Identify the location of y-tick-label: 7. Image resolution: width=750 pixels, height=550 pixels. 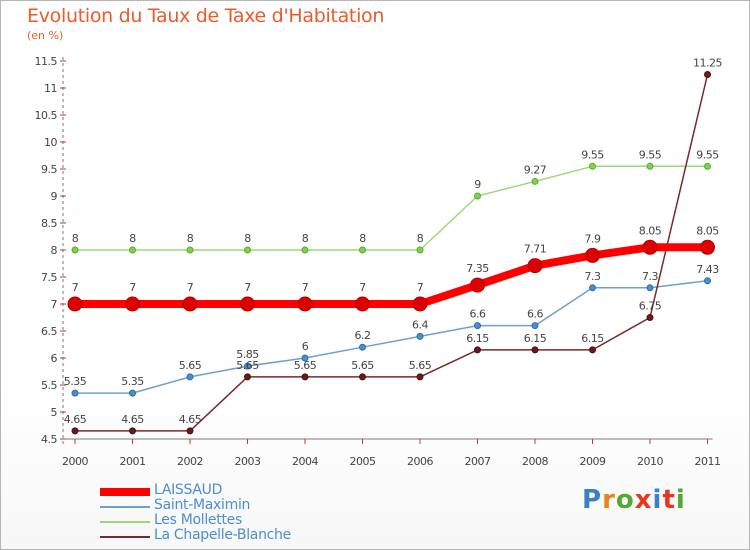
(54, 304).